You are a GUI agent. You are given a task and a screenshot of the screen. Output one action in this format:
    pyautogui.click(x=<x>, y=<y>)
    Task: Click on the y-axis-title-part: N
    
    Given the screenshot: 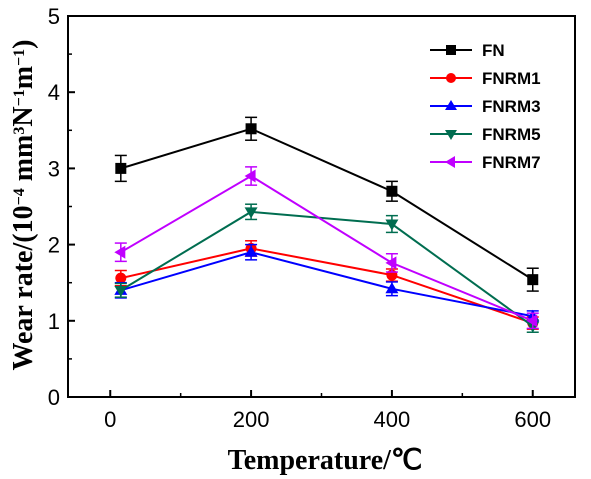 What is the action you would take?
    pyautogui.click(x=23, y=116)
    